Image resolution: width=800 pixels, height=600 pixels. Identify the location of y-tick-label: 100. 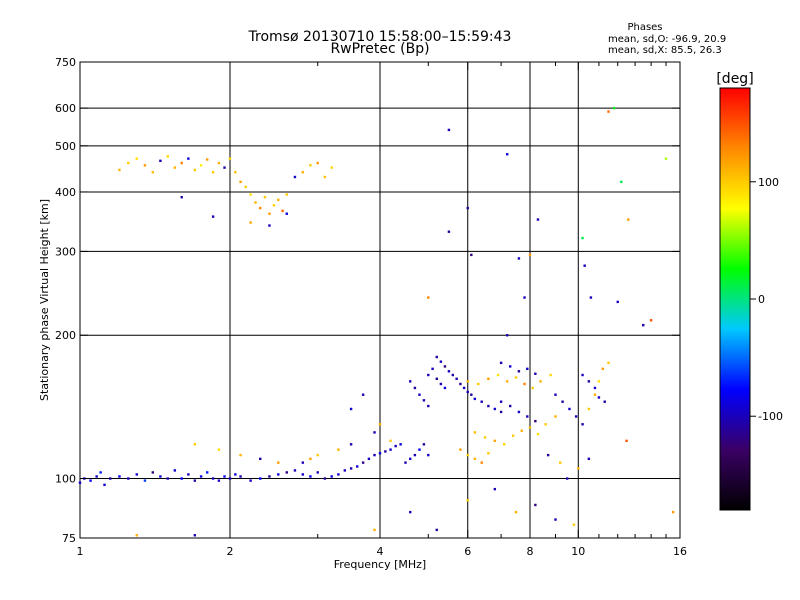
(65, 479).